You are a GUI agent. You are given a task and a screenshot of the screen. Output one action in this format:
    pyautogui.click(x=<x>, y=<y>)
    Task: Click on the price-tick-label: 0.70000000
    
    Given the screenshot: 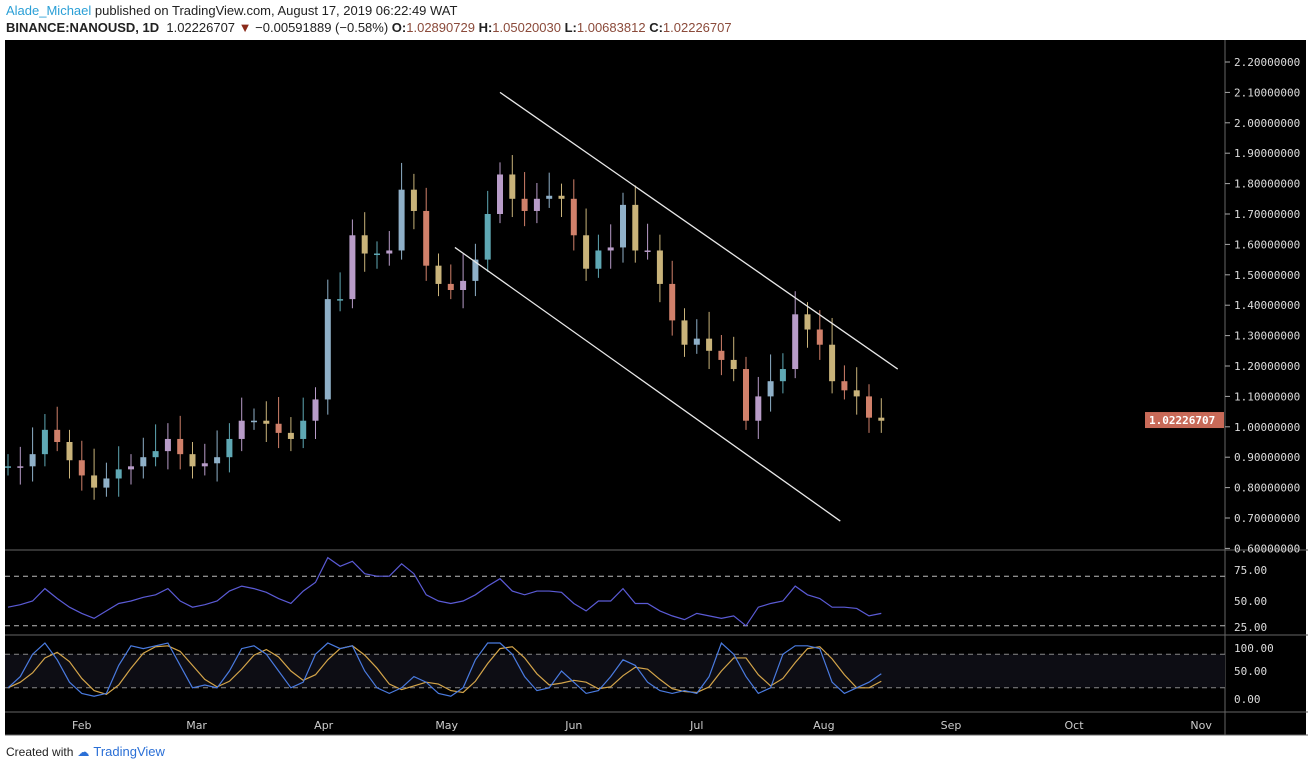 What is the action you would take?
    pyautogui.click(x=1267, y=518)
    